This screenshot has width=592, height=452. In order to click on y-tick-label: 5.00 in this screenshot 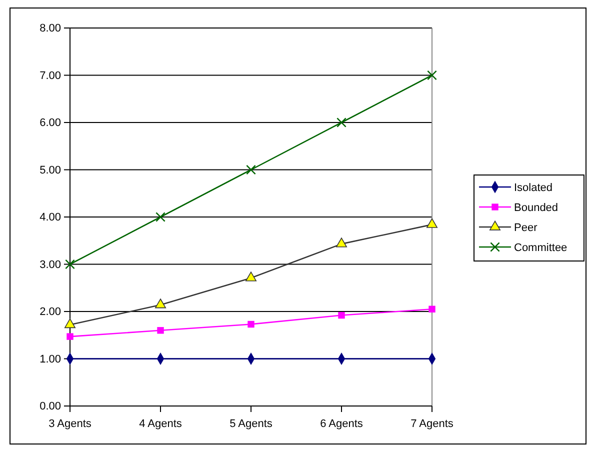, I will do `click(50, 170)`.